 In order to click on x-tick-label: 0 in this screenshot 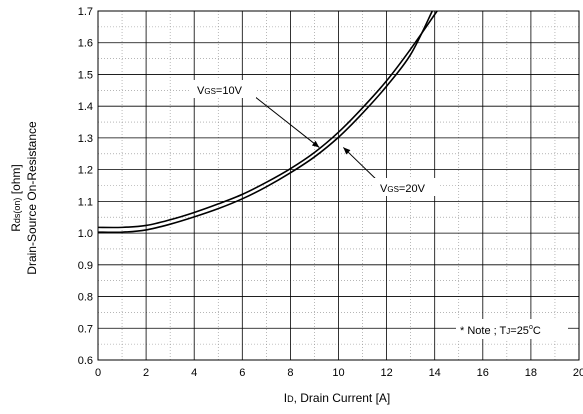, I will do `click(98, 373)`.